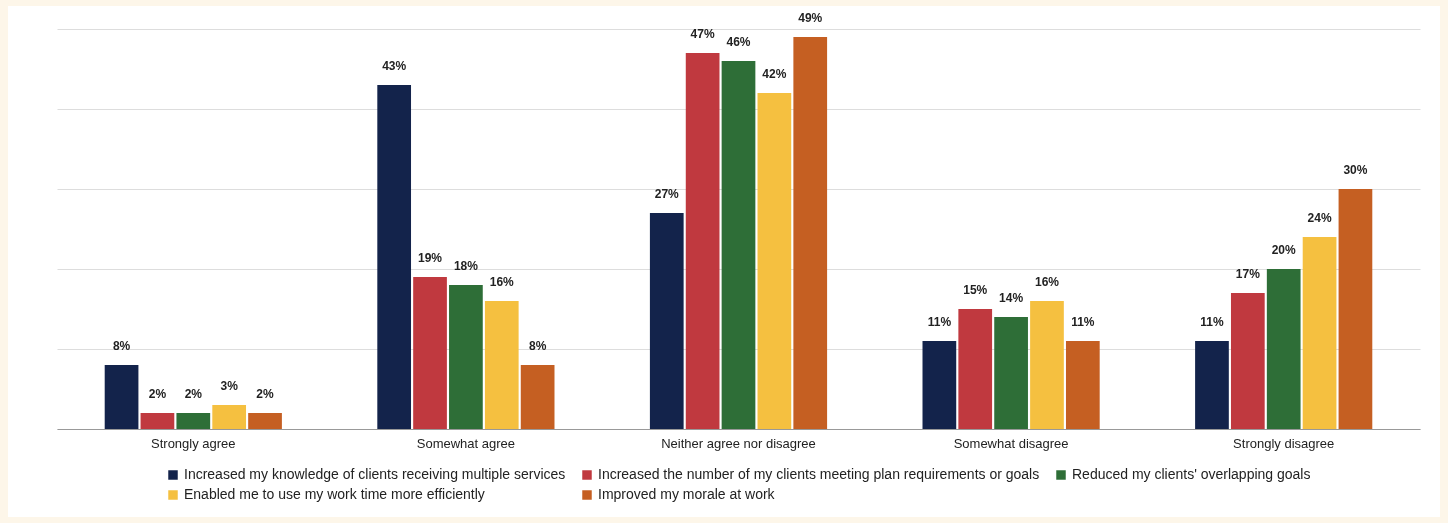 The width and height of the screenshot is (1448, 523). What do you see at coordinates (1284, 443) in the screenshot?
I see `x-tick-label: Strongly disagree` at bounding box center [1284, 443].